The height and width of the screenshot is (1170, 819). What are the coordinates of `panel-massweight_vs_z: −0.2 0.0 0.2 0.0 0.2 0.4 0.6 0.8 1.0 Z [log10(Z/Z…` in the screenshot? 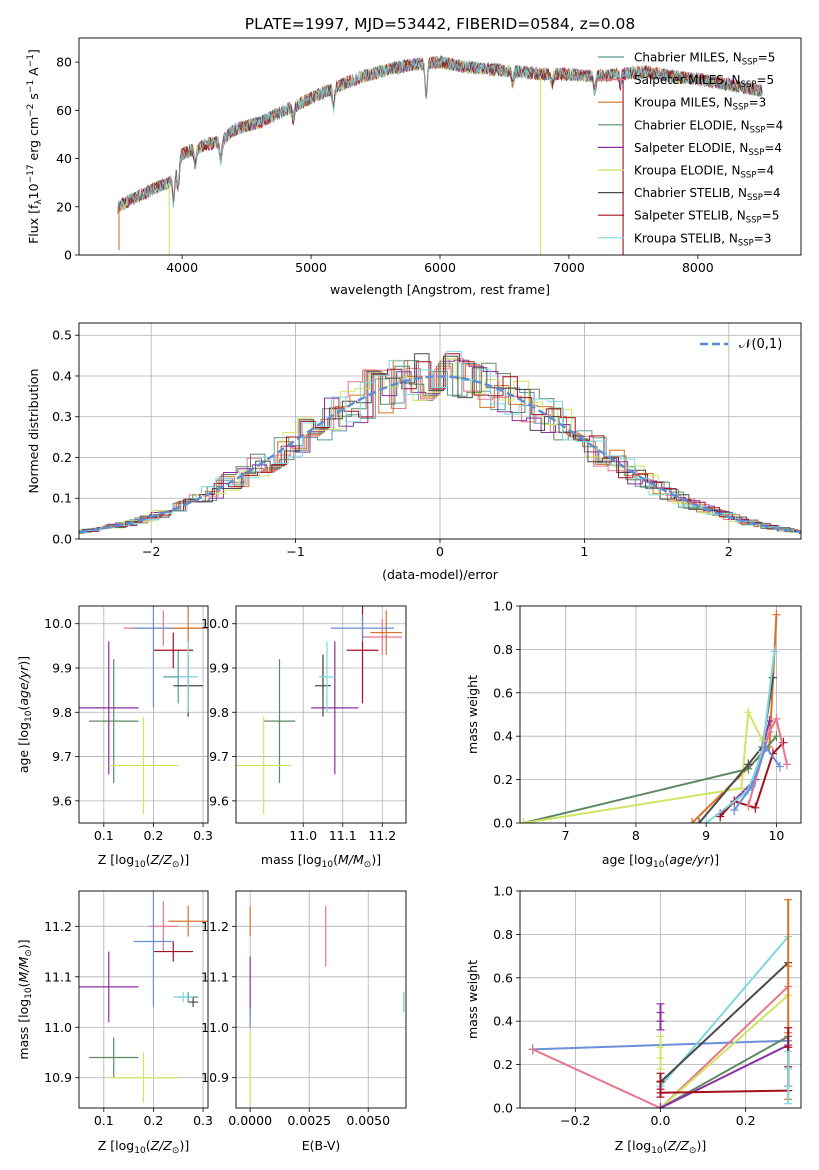 It's located at (633, 1020).